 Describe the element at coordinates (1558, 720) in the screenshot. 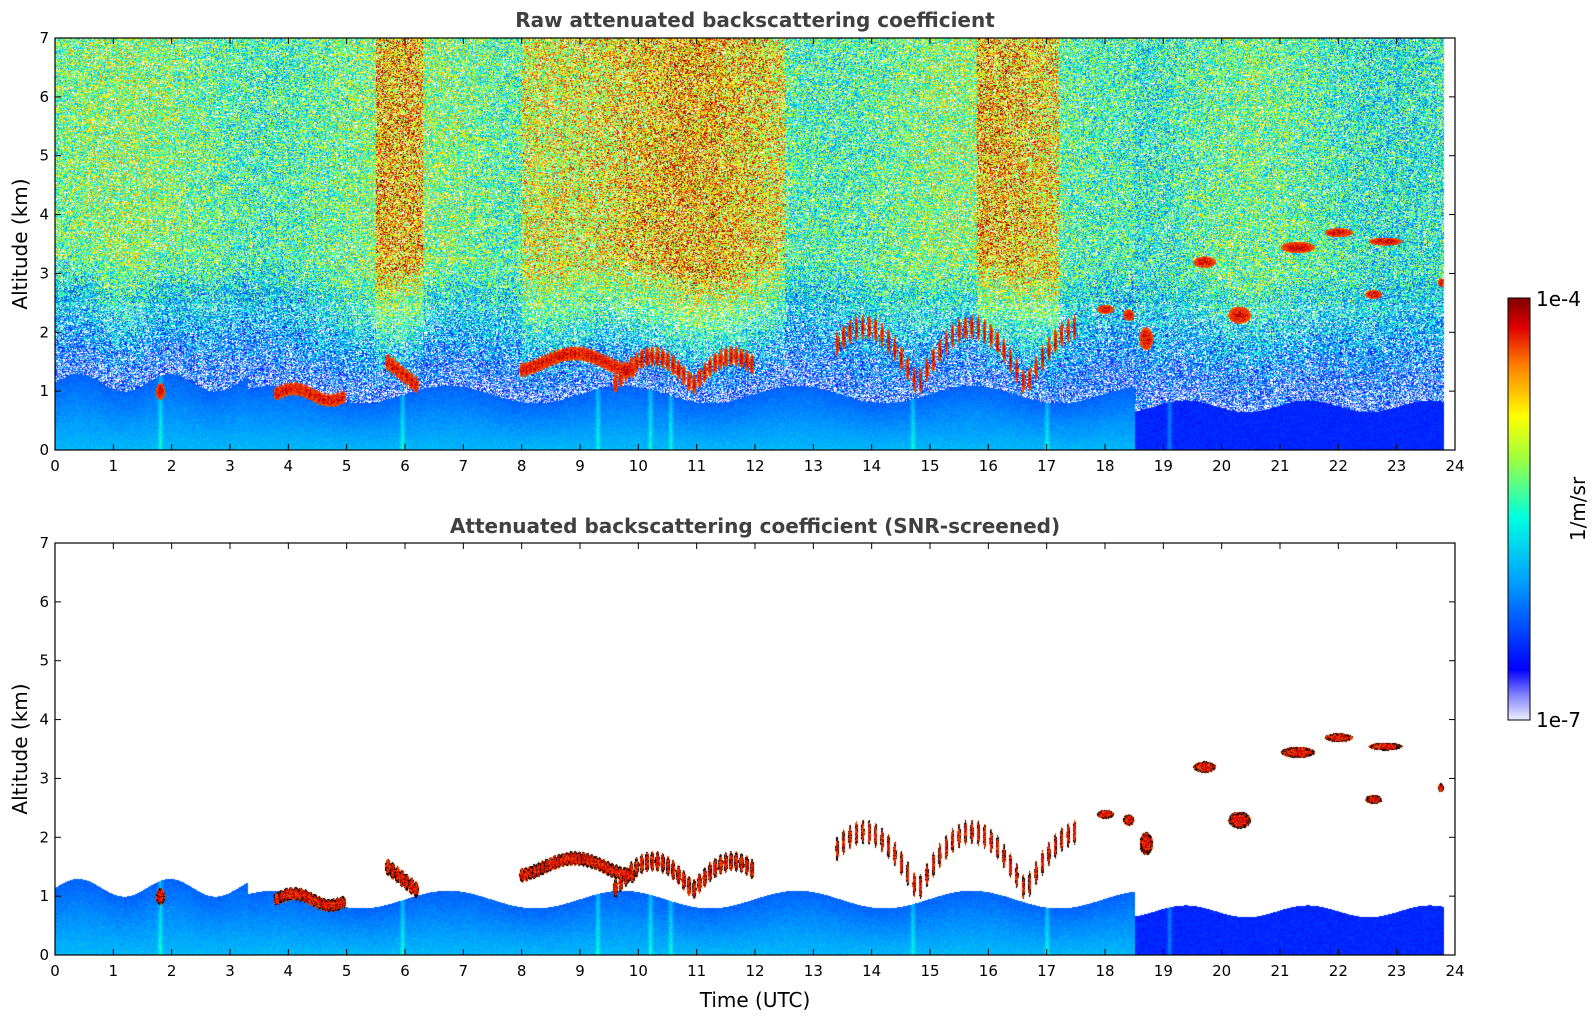

I see `colorbar-min-label: 1e-7` at that location.